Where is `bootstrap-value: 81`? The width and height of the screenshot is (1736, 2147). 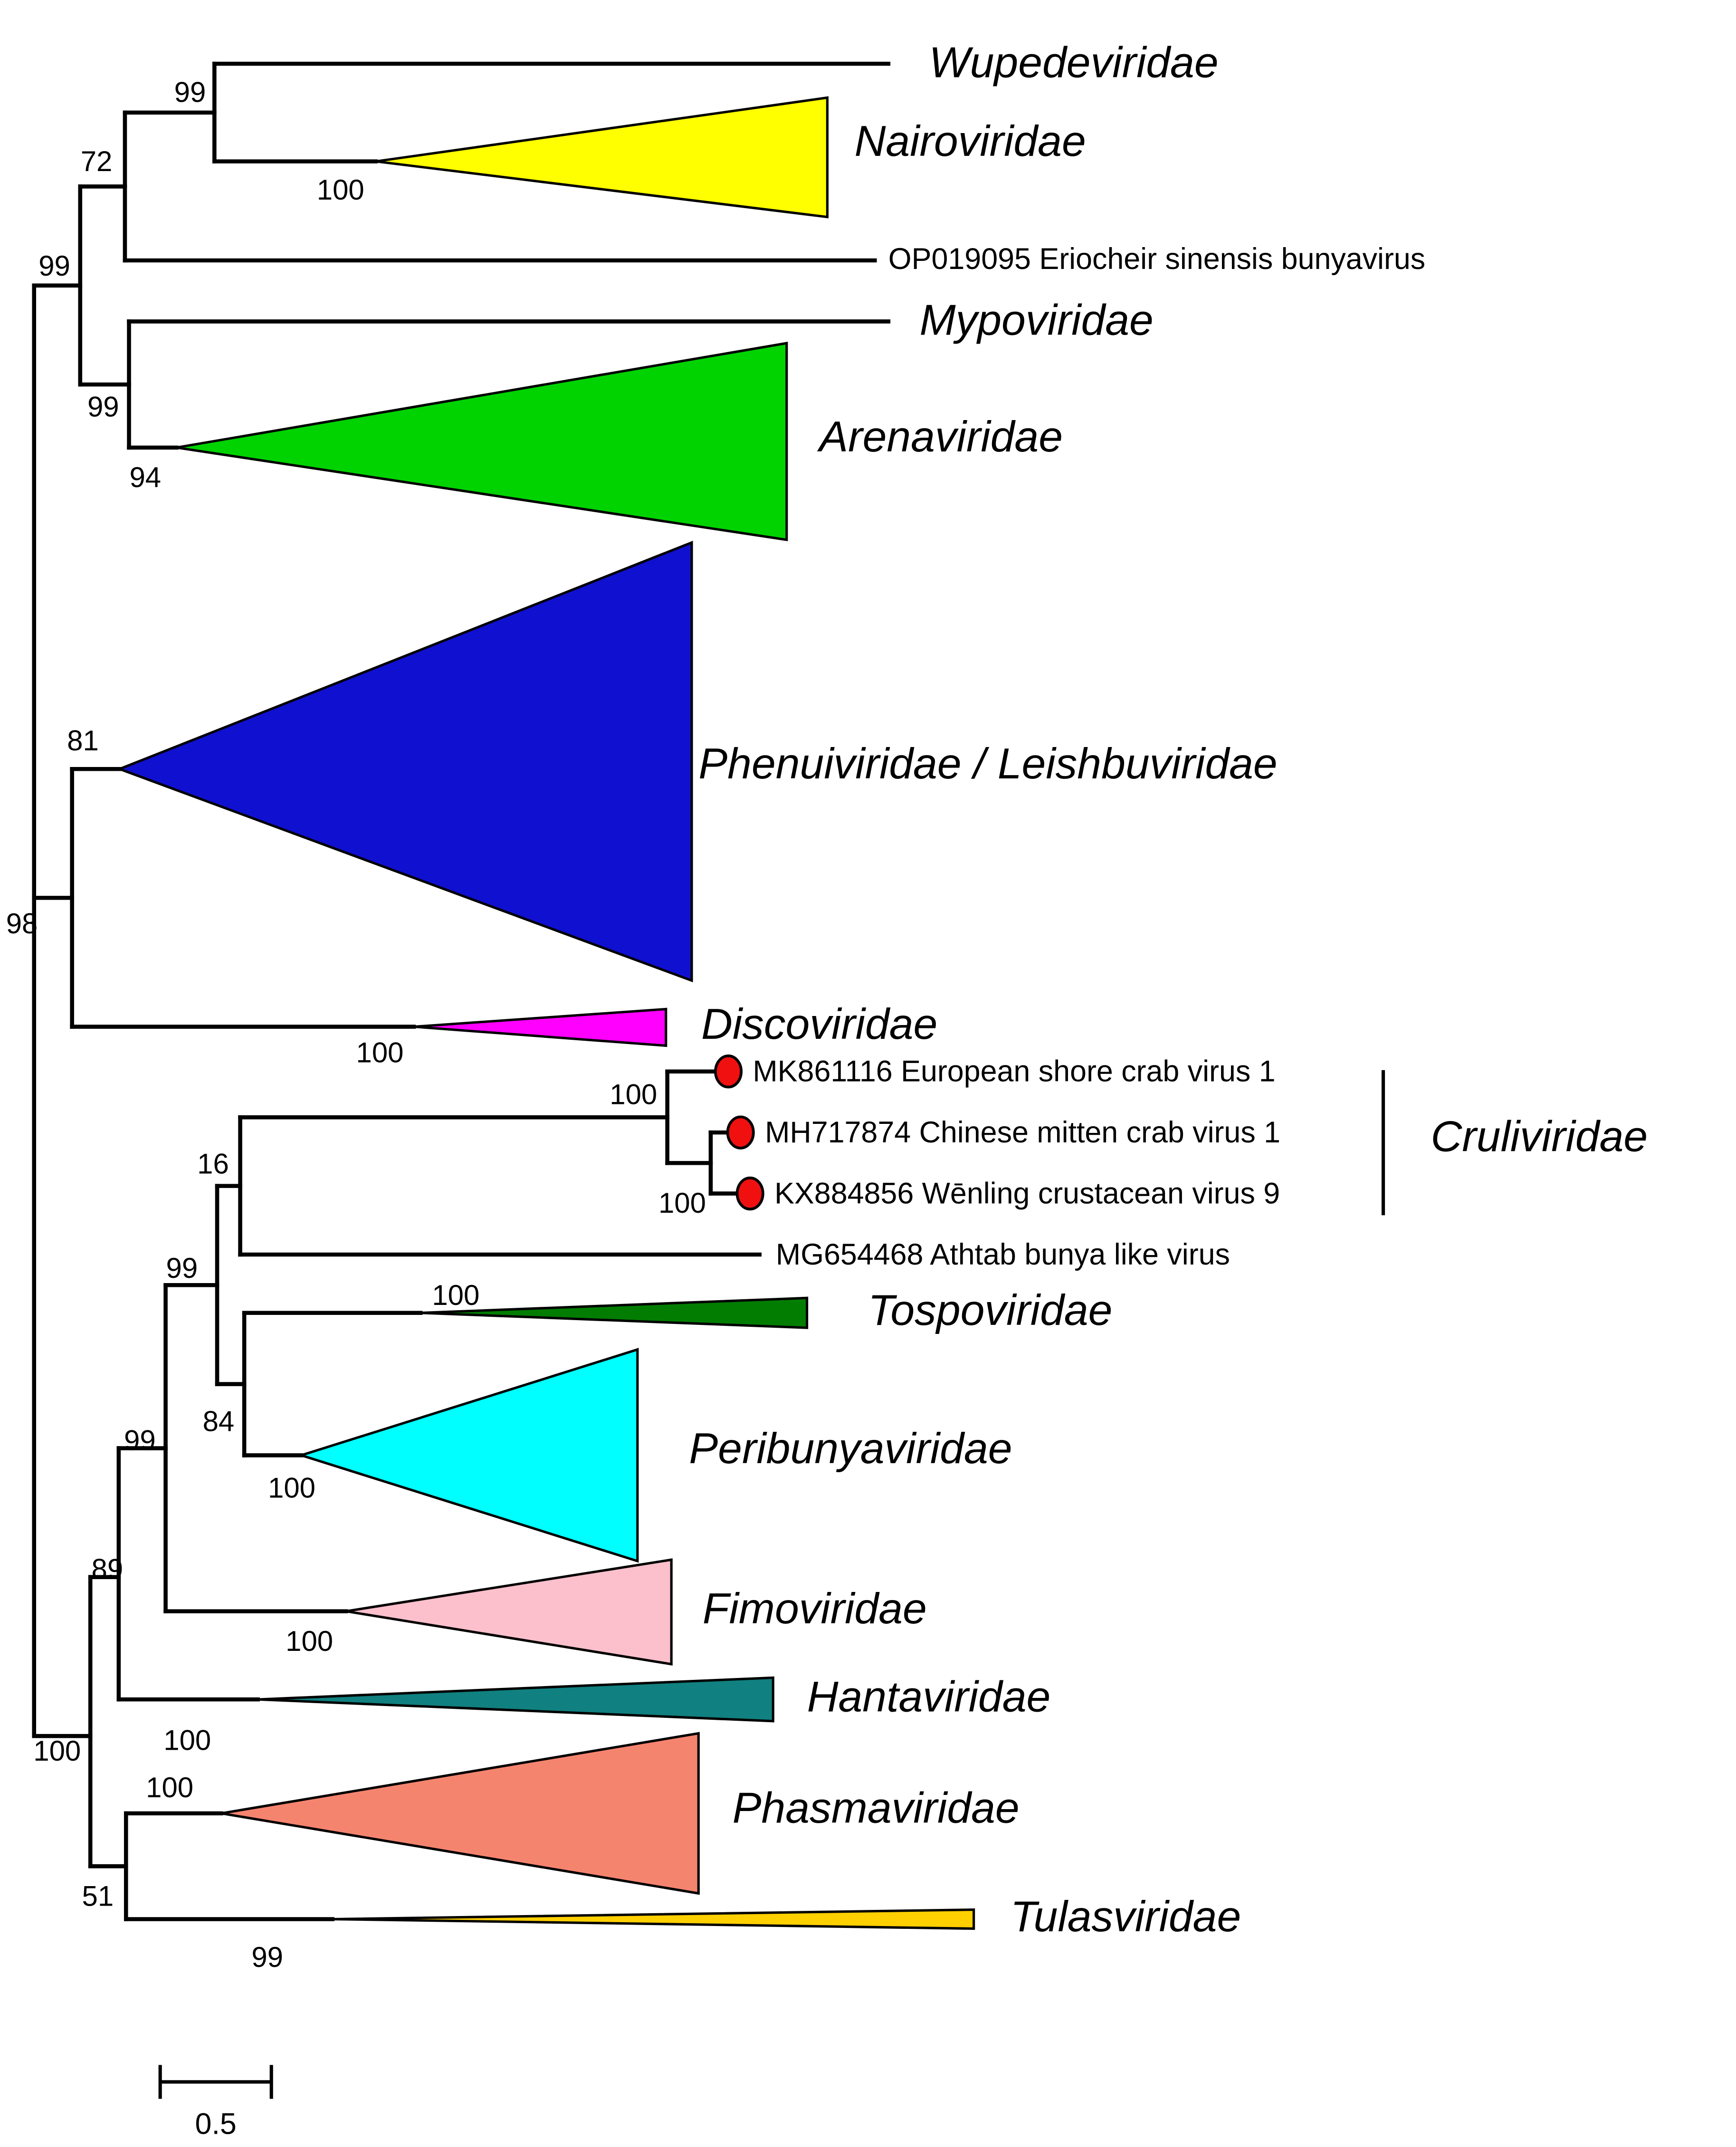
bootstrap-value: 81 is located at coordinates (83, 741).